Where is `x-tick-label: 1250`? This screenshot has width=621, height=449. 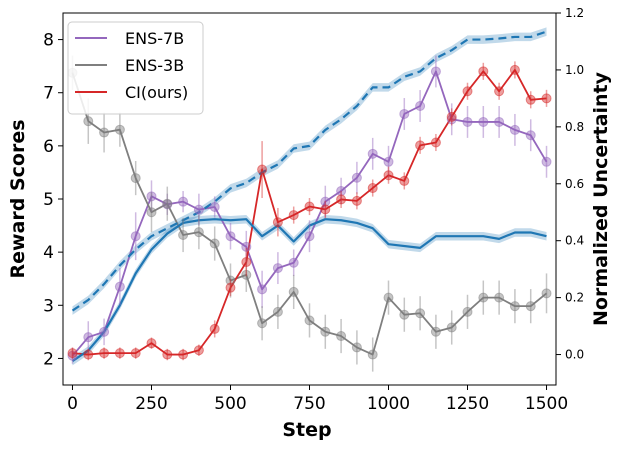 x-tick-label: 1250 is located at coordinates (467, 404).